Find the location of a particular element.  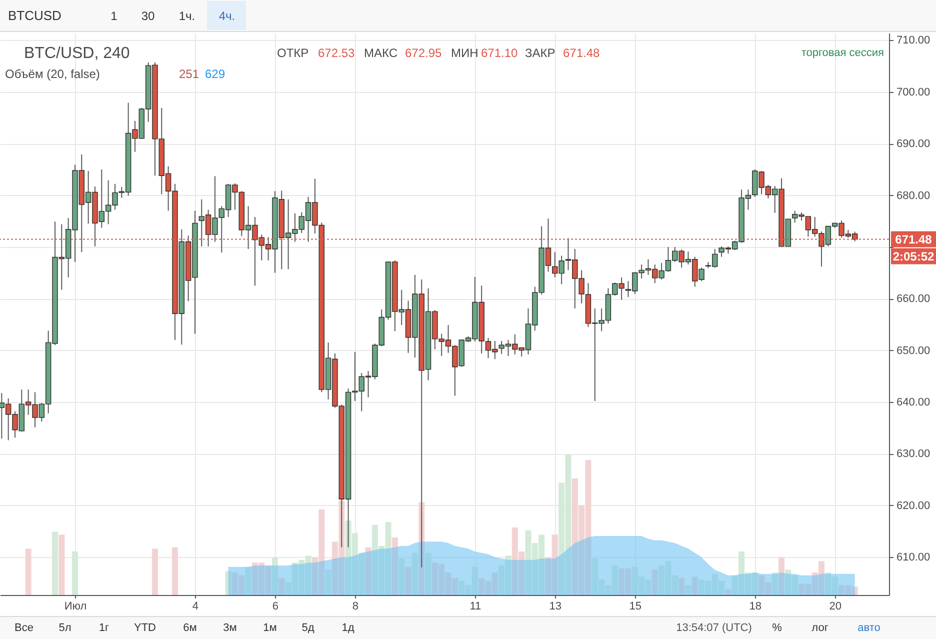

x-tick-label: 11 is located at coordinates (476, 606).